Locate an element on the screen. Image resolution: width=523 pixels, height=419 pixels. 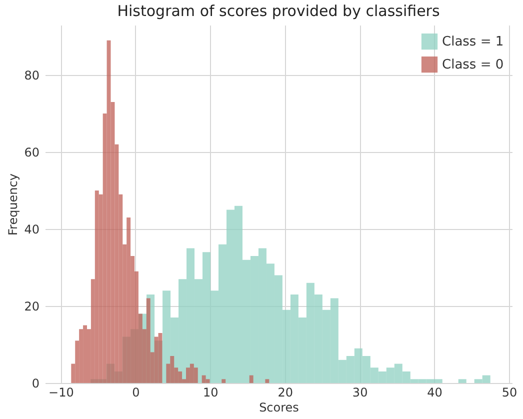
x-tick-label: 20 is located at coordinates (285, 393).